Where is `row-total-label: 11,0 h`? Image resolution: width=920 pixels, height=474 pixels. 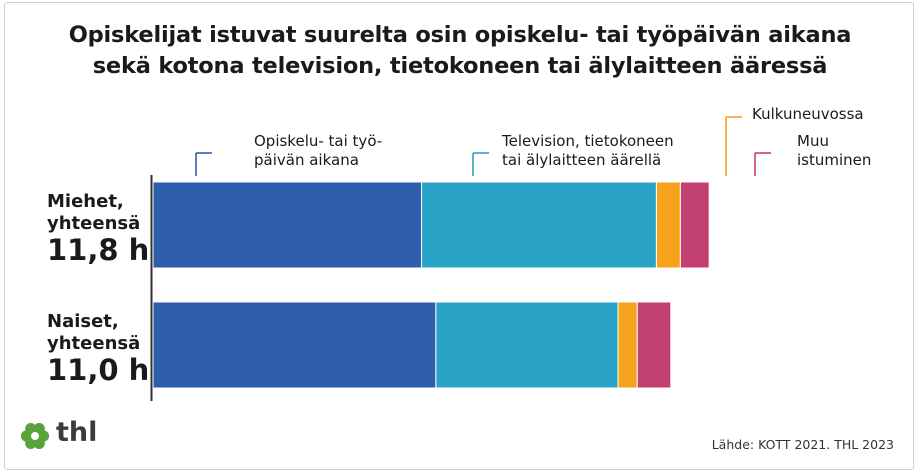 row-total-label: 11,0 h is located at coordinates (98, 370).